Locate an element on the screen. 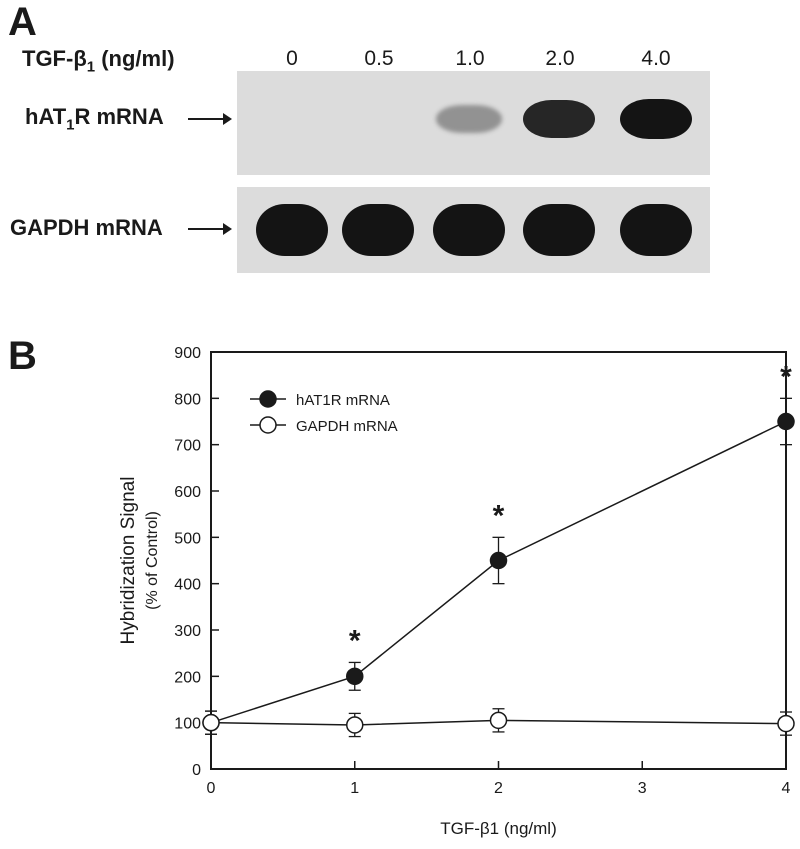  x-axis-label: TGF-β1 (ng/ml) is located at coordinates (498, 828).